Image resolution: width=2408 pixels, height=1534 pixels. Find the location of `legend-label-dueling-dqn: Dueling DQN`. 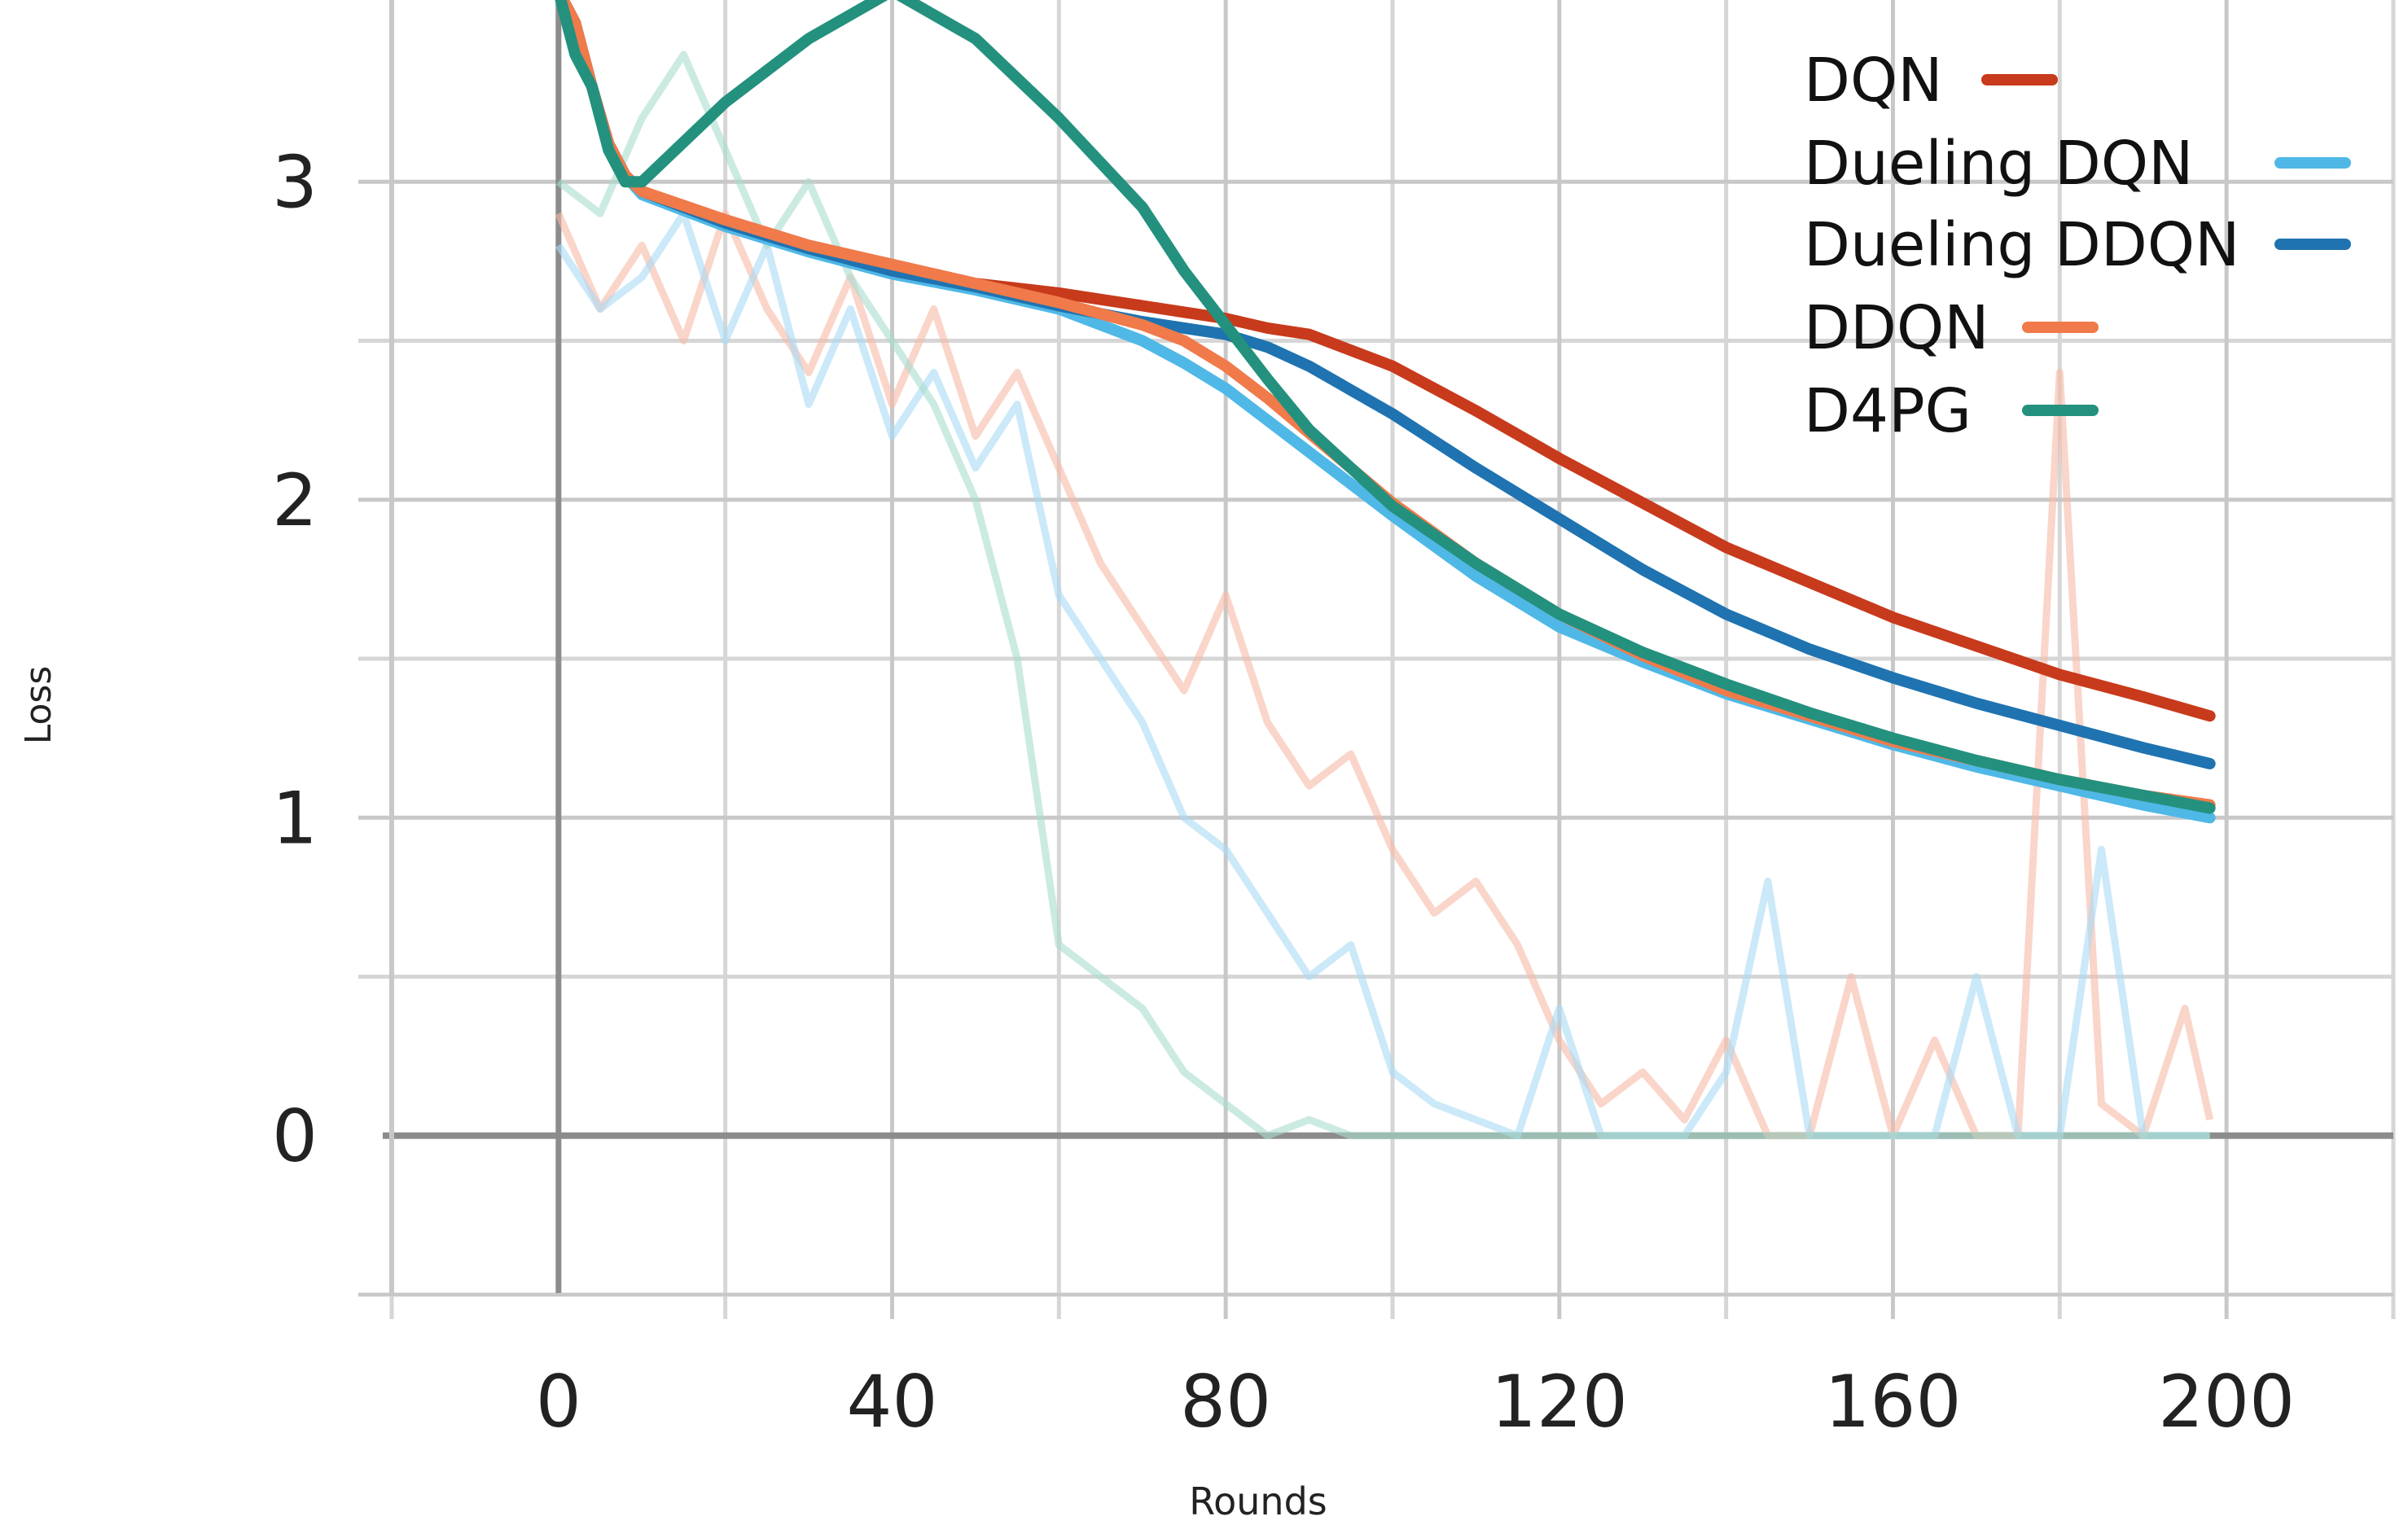

legend-label-dueling-dqn: Dueling DQN is located at coordinates (1999, 164).